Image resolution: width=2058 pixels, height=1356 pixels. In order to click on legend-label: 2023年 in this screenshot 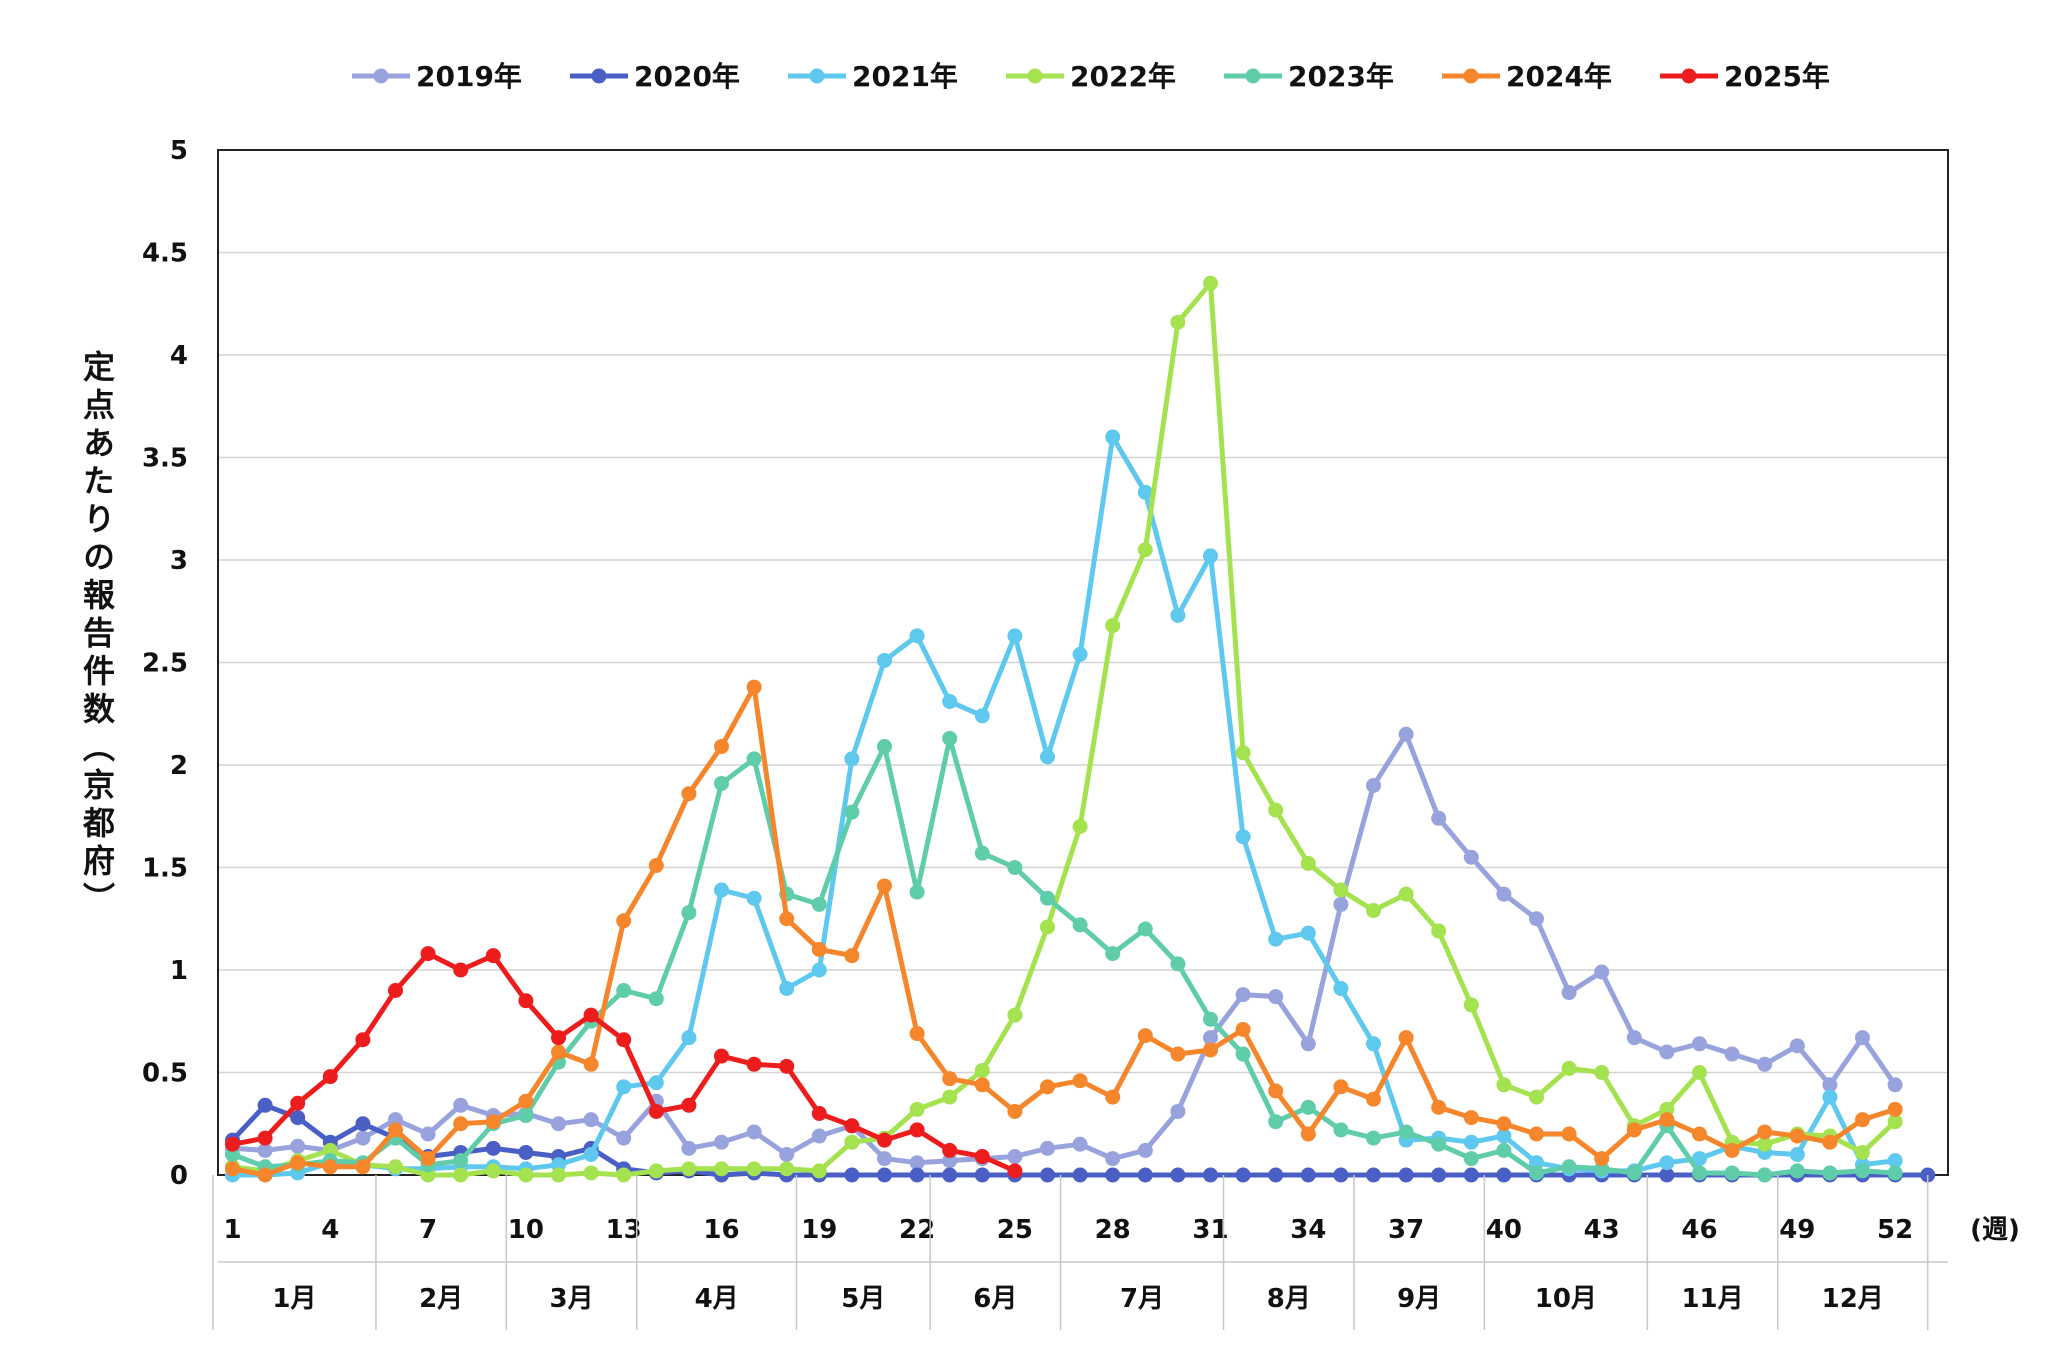, I will do `click(1341, 76)`.